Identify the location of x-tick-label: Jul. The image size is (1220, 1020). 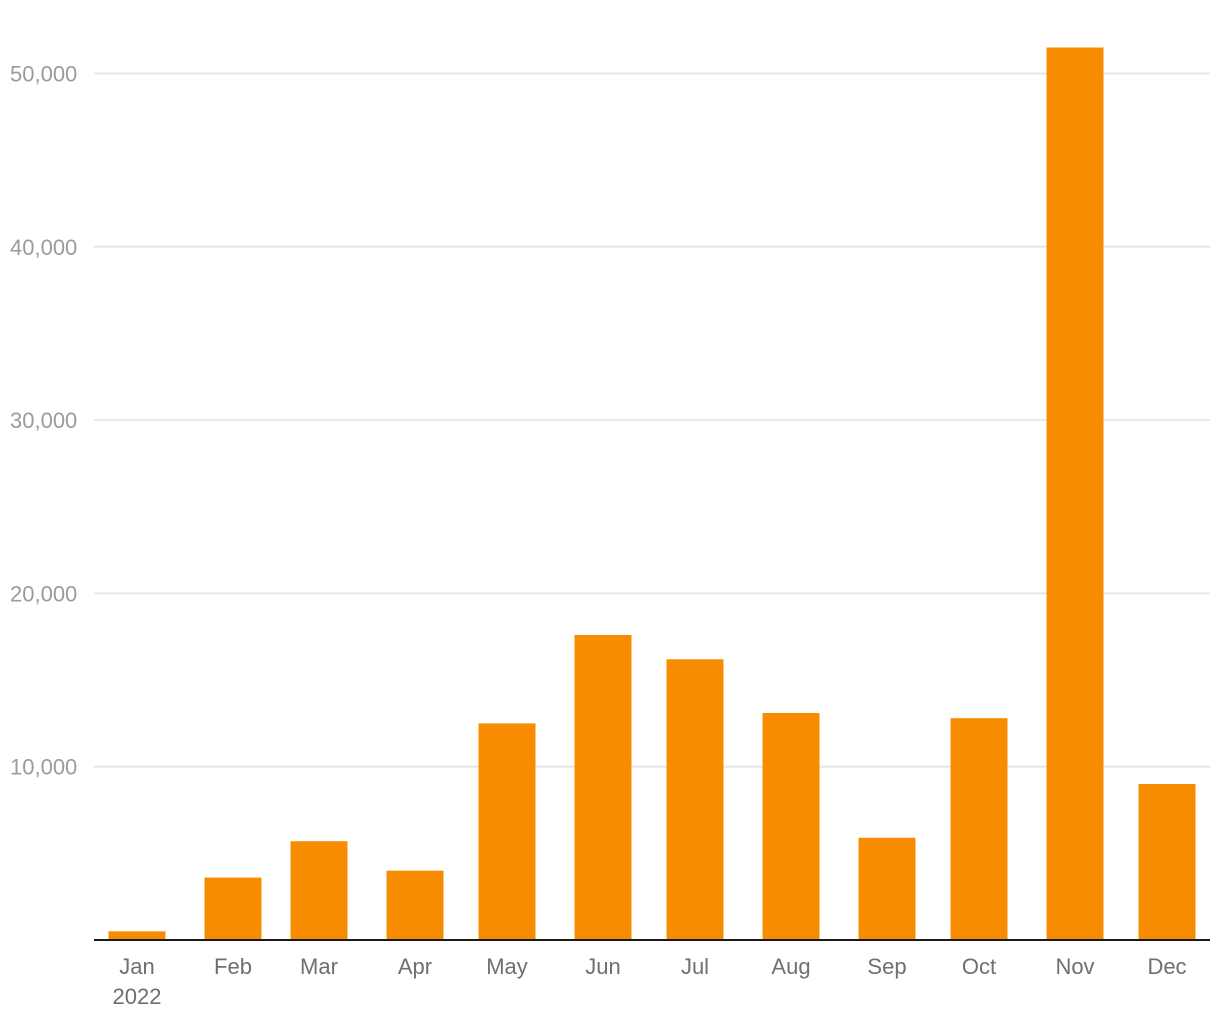
(695, 966).